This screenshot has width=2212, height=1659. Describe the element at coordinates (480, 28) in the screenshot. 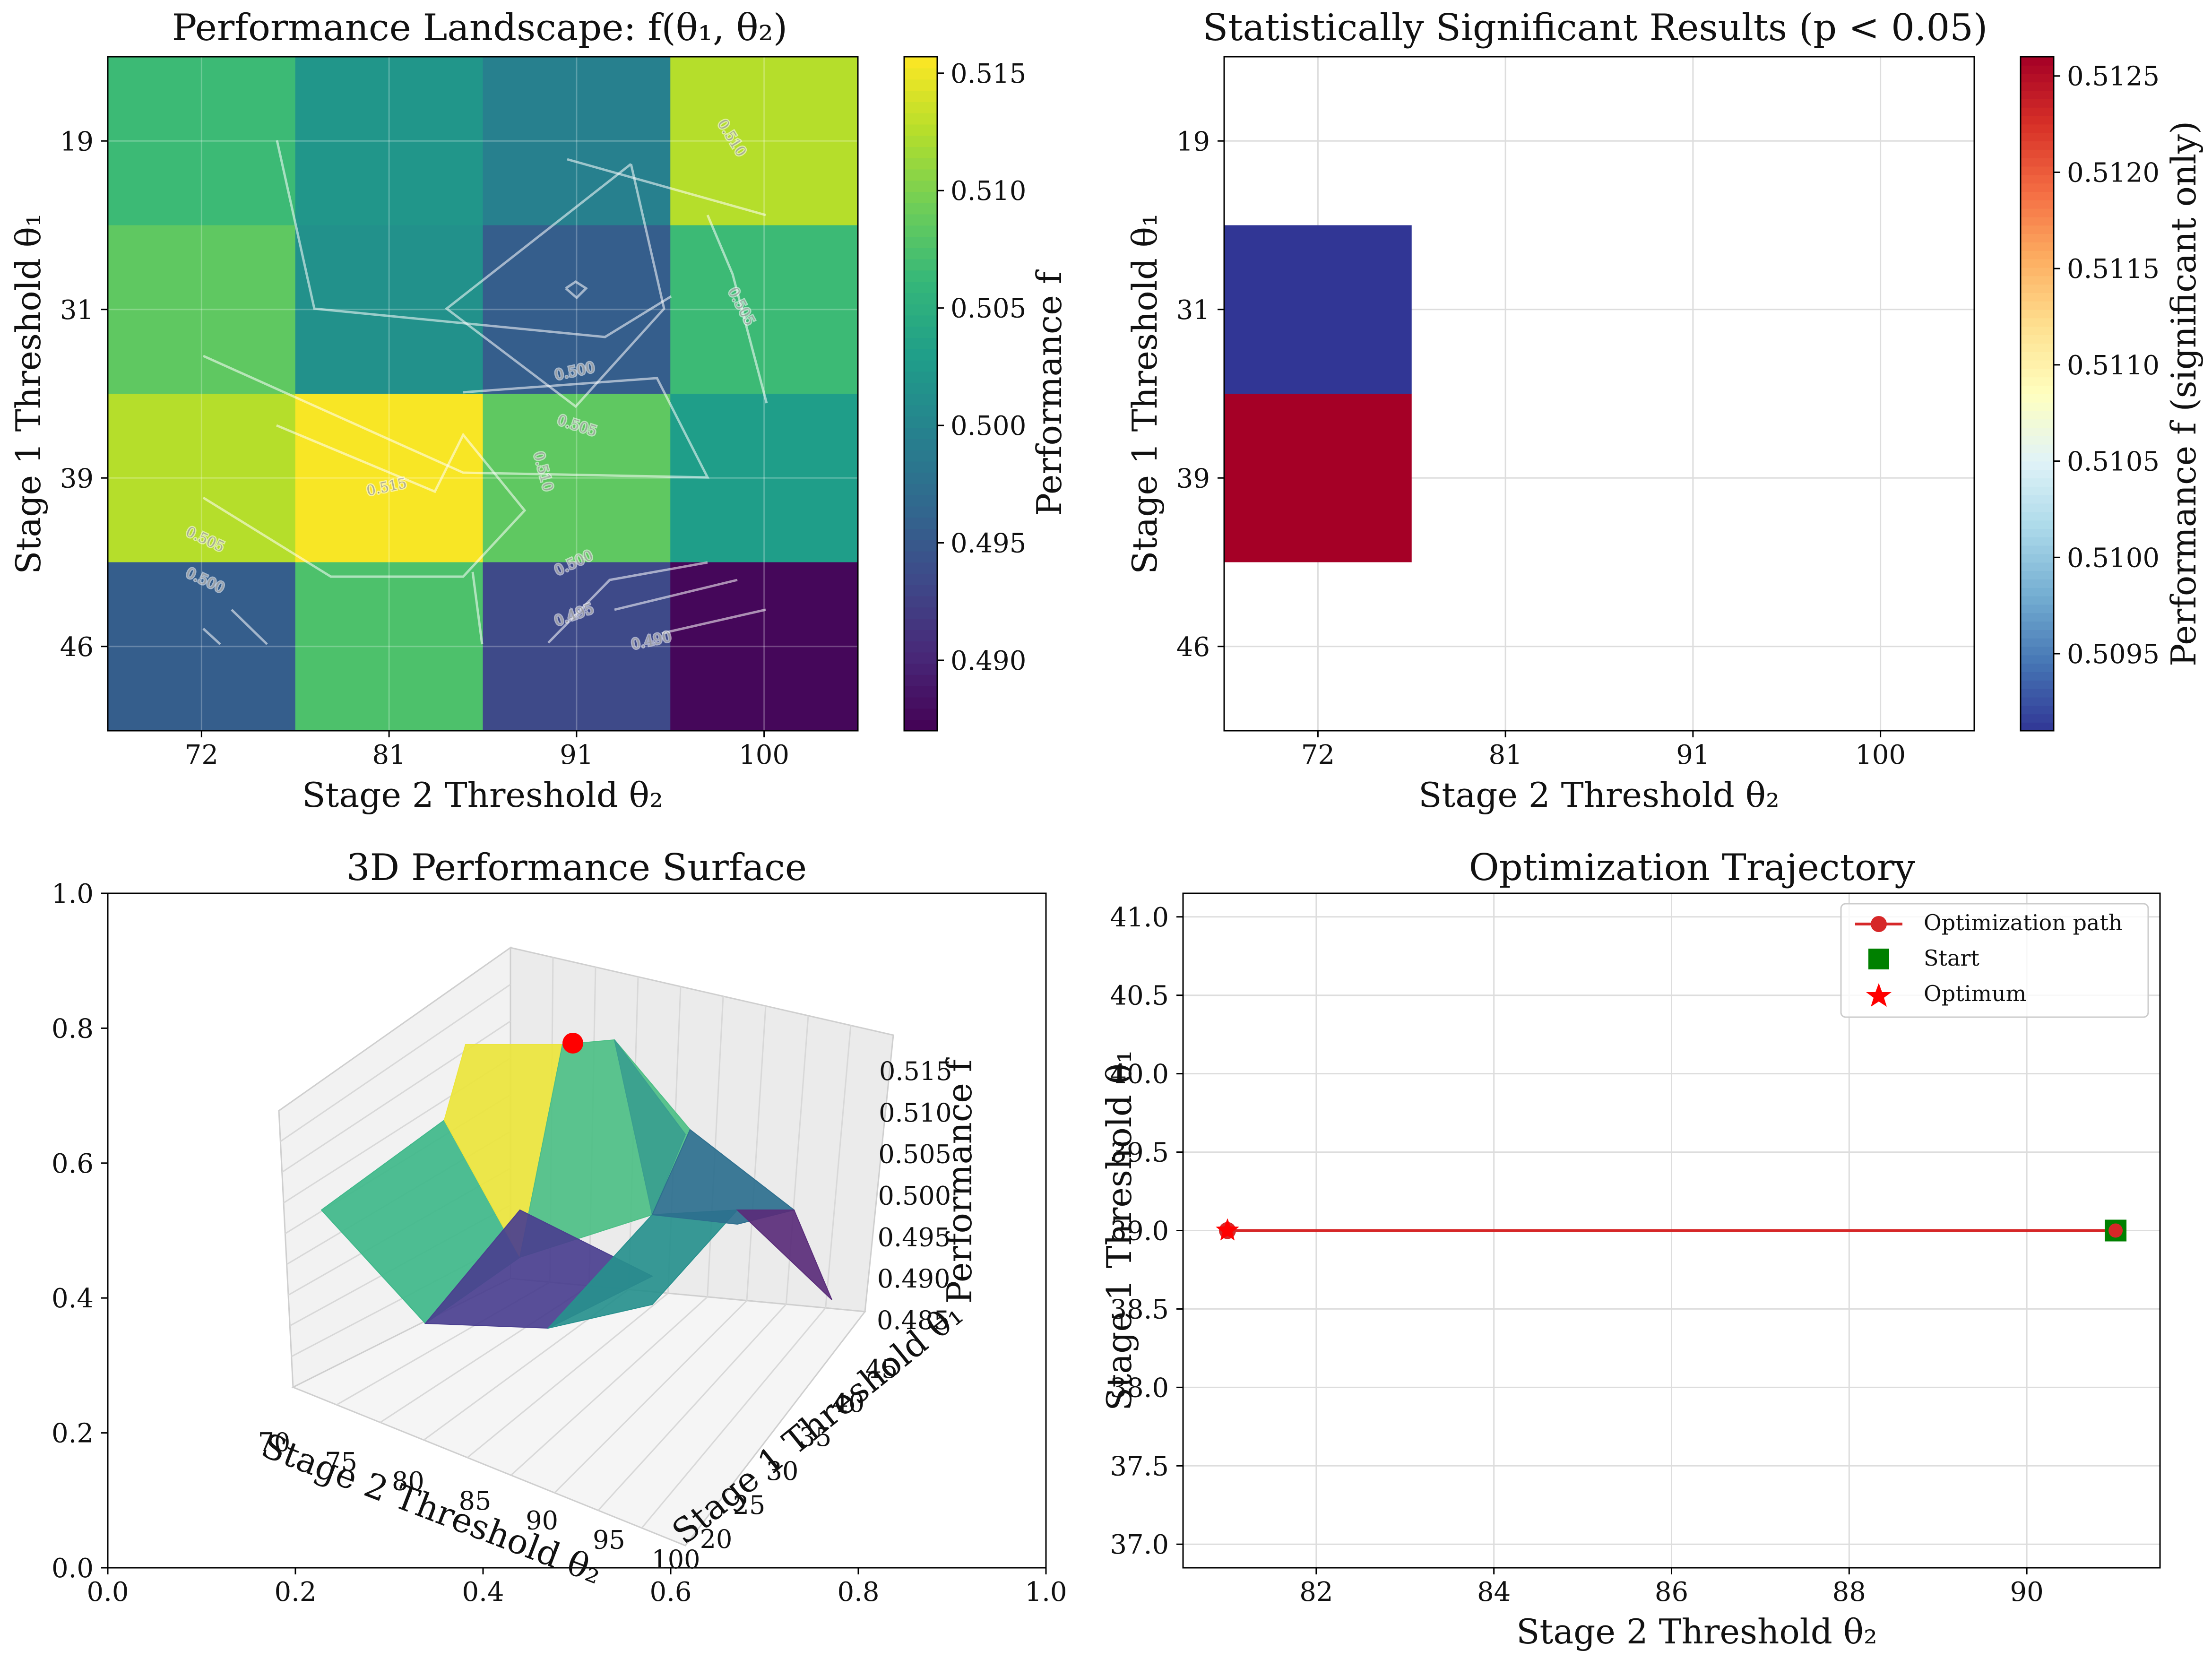

I see `panel1-title: Performance Landscape: f(θ₁, θ₂)` at that location.